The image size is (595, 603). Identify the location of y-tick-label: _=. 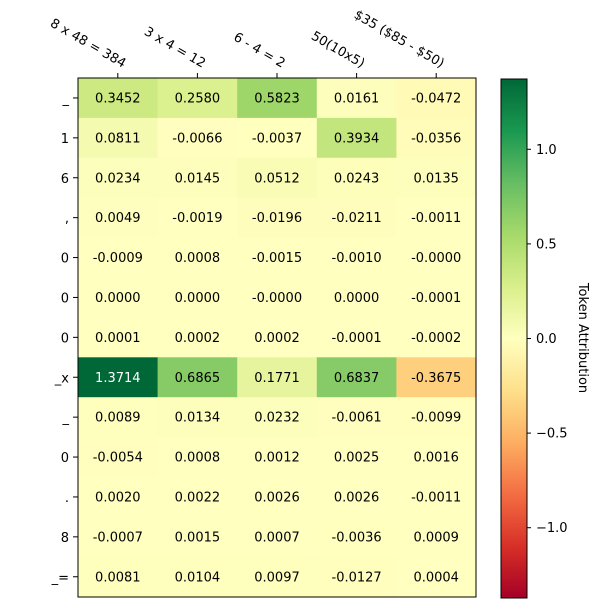
(60, 578).